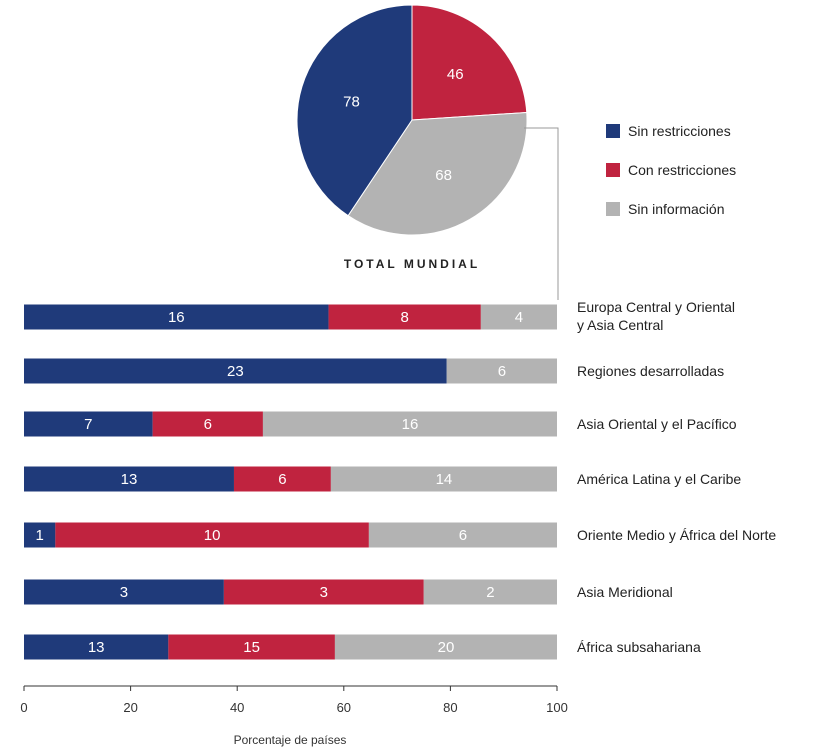  What do you see at coordinates (679, 131) in the screenshot?
I see `legend-label-sin-restricciones: Sin restricciones` at bounding box center [679, 131].